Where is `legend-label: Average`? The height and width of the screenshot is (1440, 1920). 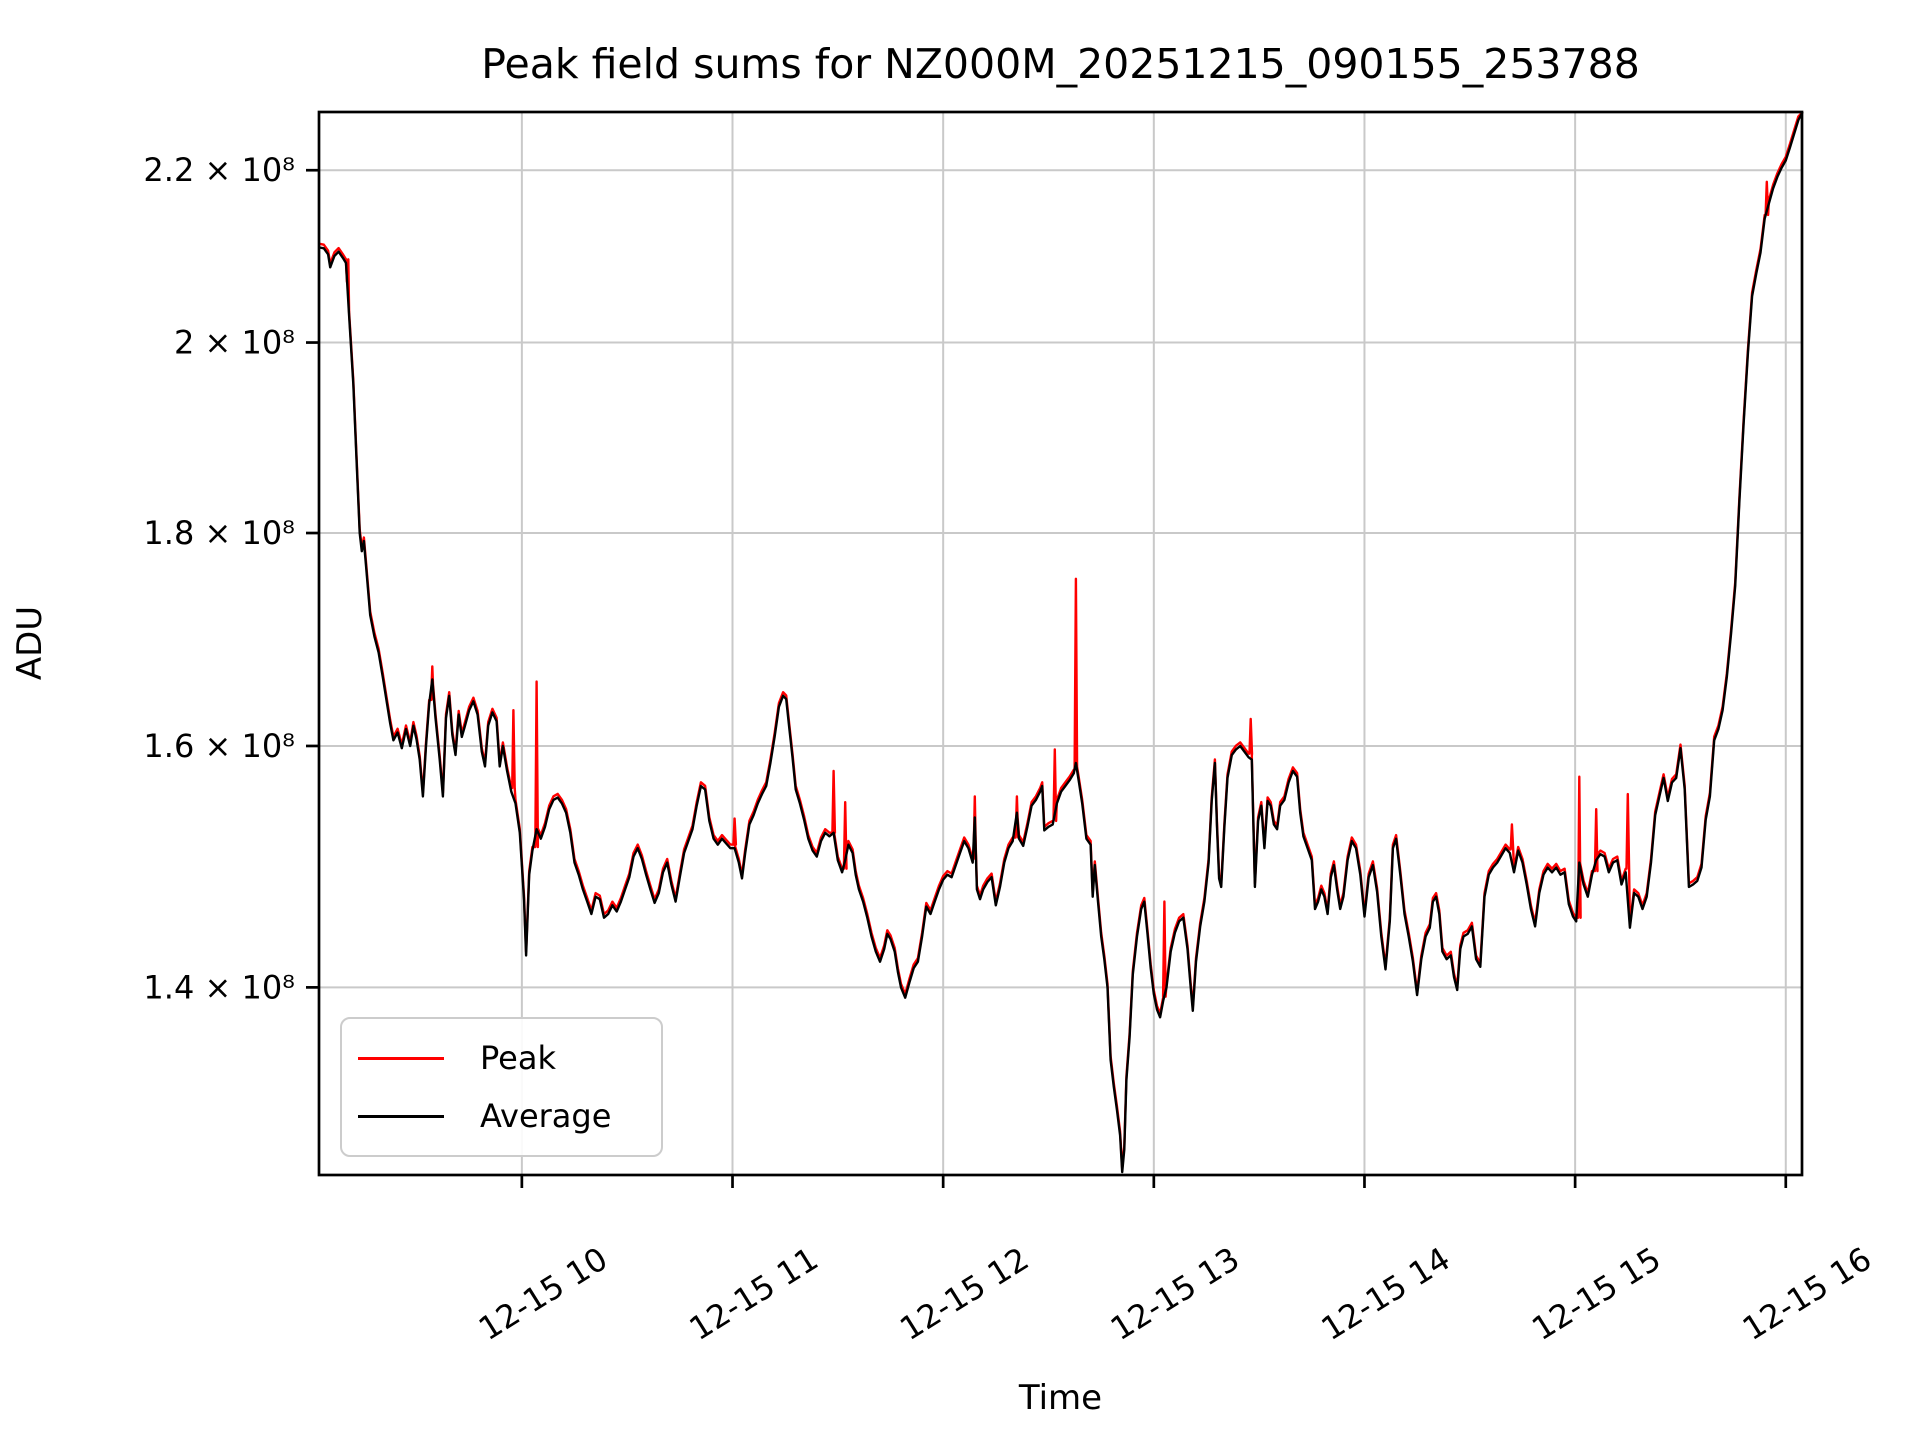
legend-label: Average is located at coordinates (546, 1116).